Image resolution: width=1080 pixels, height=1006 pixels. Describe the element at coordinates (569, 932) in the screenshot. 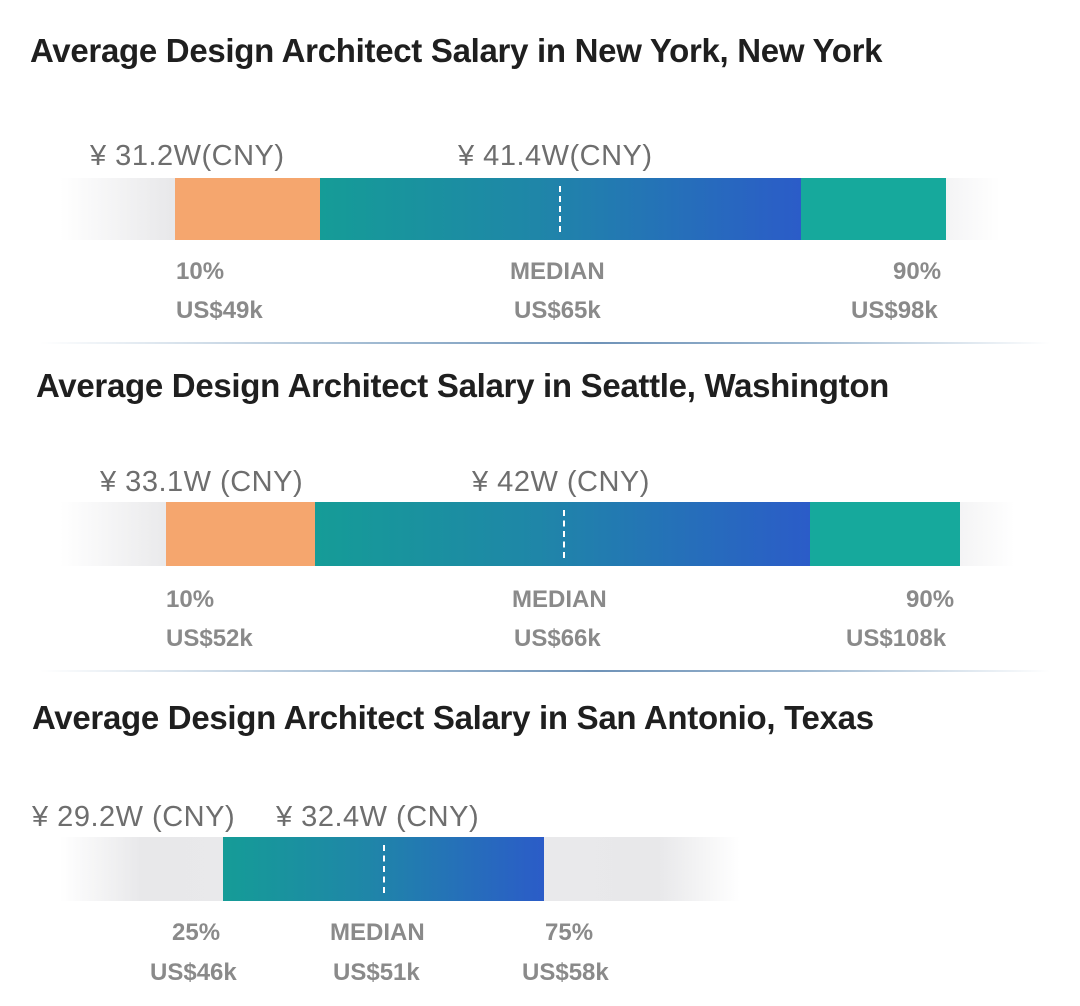

I see `marker-label-high: 75%` at that location.